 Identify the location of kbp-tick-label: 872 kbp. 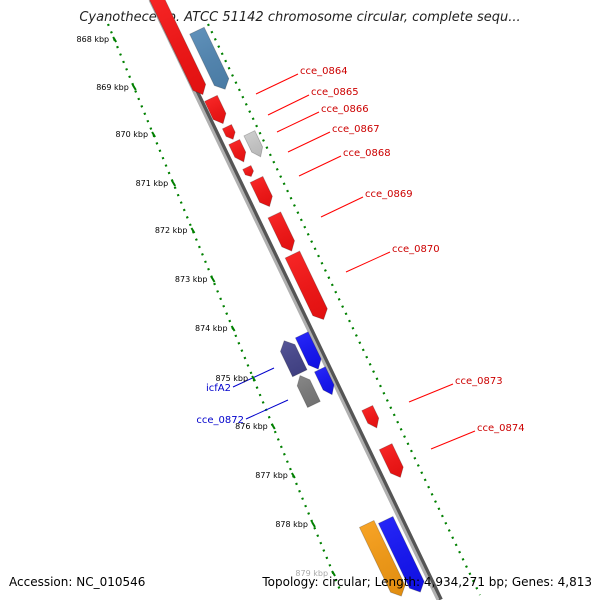
(171, 230).